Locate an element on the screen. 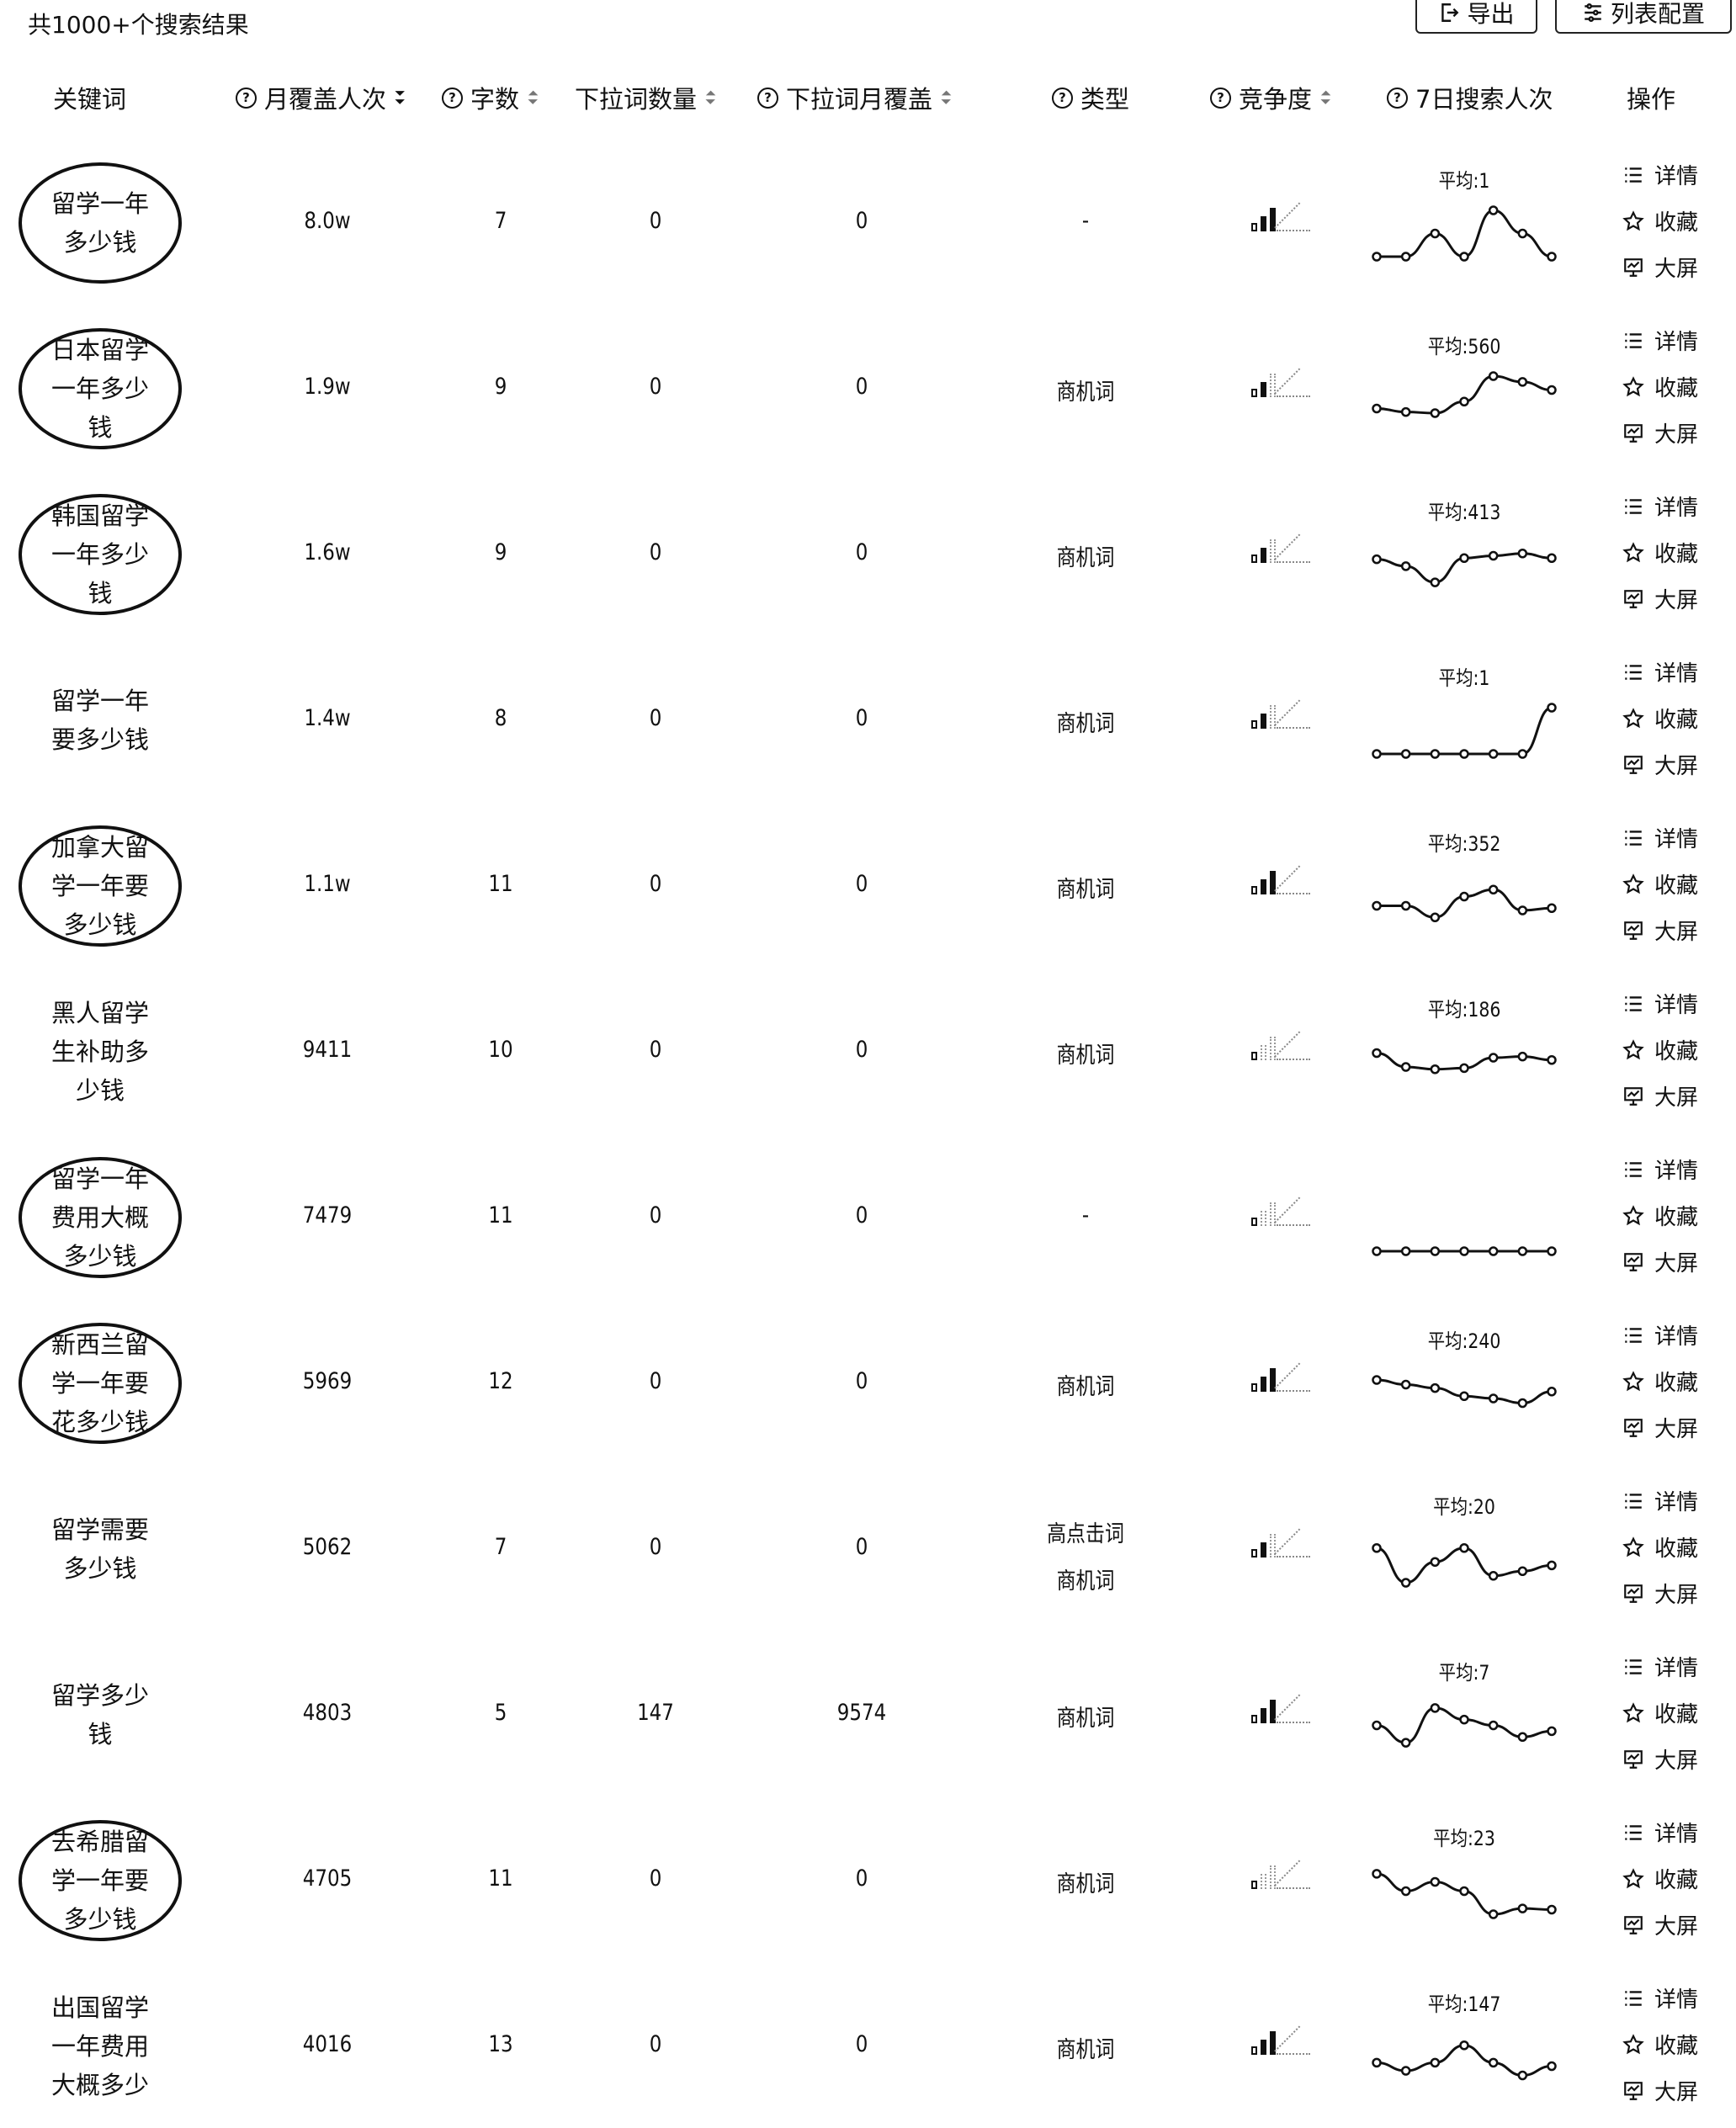 The image size is (1736, 2128). type-tag: 商机词 is located at coordinates (1085, 724).